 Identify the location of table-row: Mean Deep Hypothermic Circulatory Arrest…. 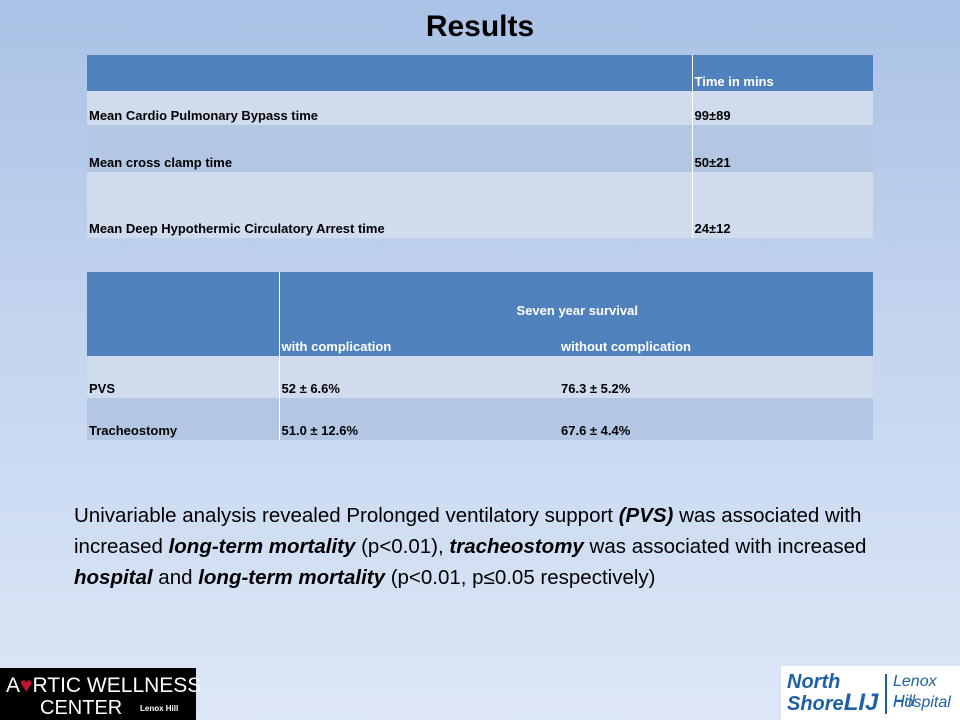
(480, 205).